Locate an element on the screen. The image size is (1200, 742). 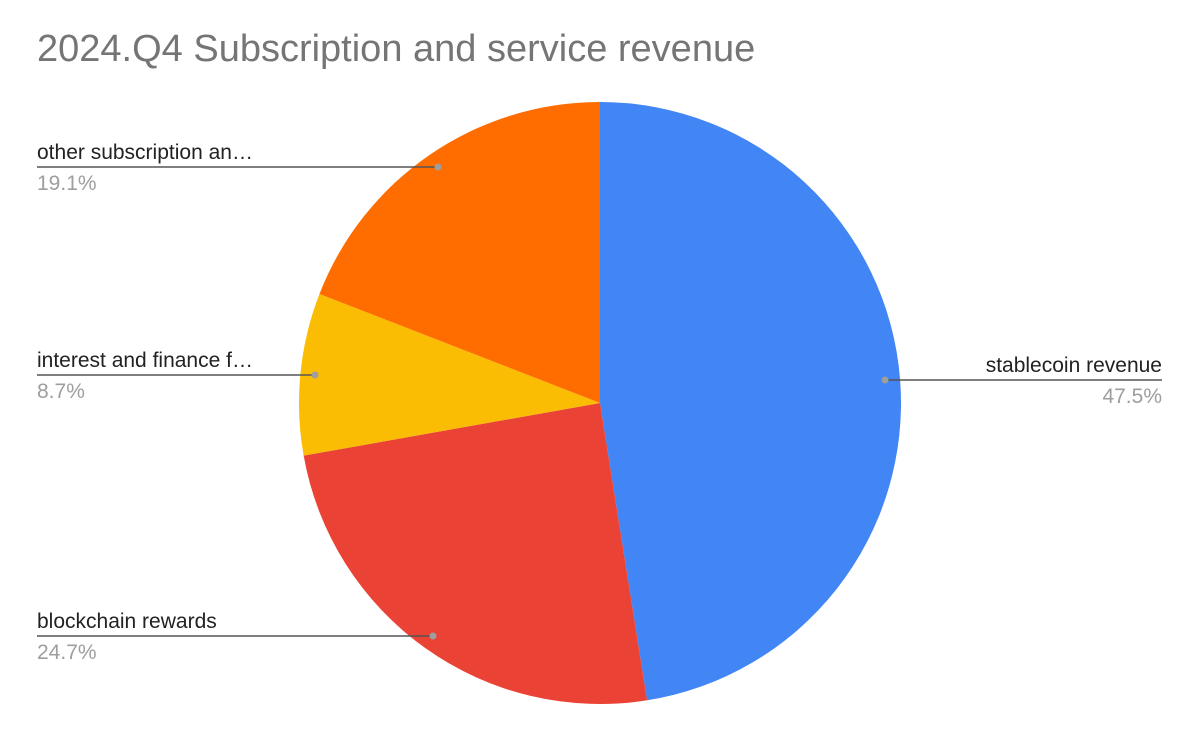
slice-percent-2: 8.7% is located at coordinates (61, 391).